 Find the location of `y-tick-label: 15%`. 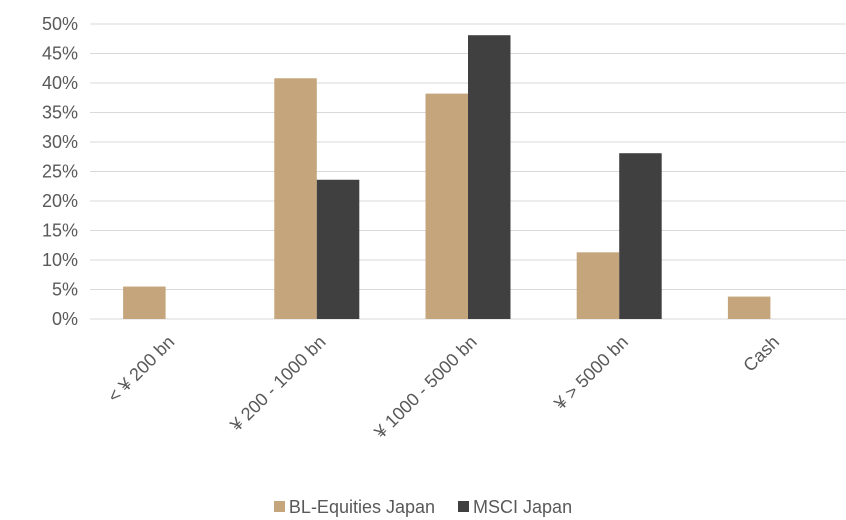

y-tick-label: 15% is located at coordinates (60, 231).